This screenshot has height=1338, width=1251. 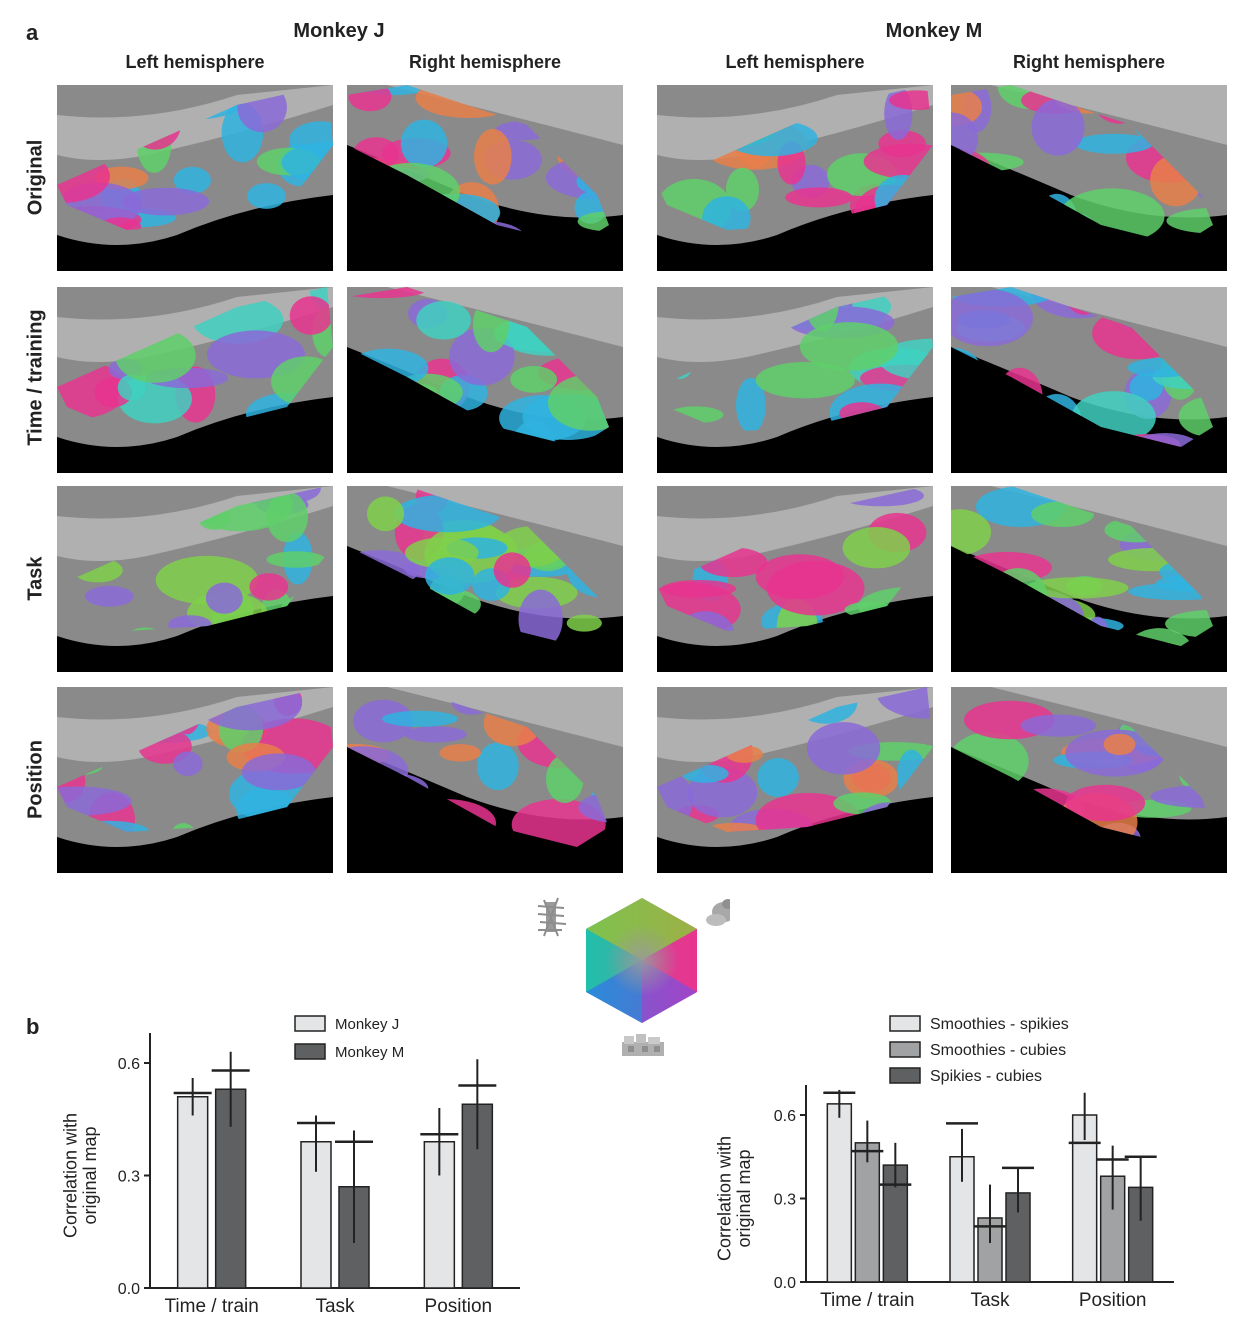 I want to click on chart1-ylabel: Correlation withoriginal map, so click(x=80, y=1175).